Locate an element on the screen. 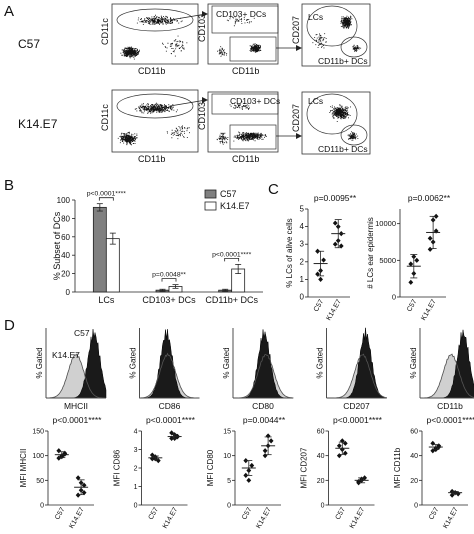 The image size is (474, 534). y-axis-label: # LCs ear epidermis is located at coordinates (370, 253).